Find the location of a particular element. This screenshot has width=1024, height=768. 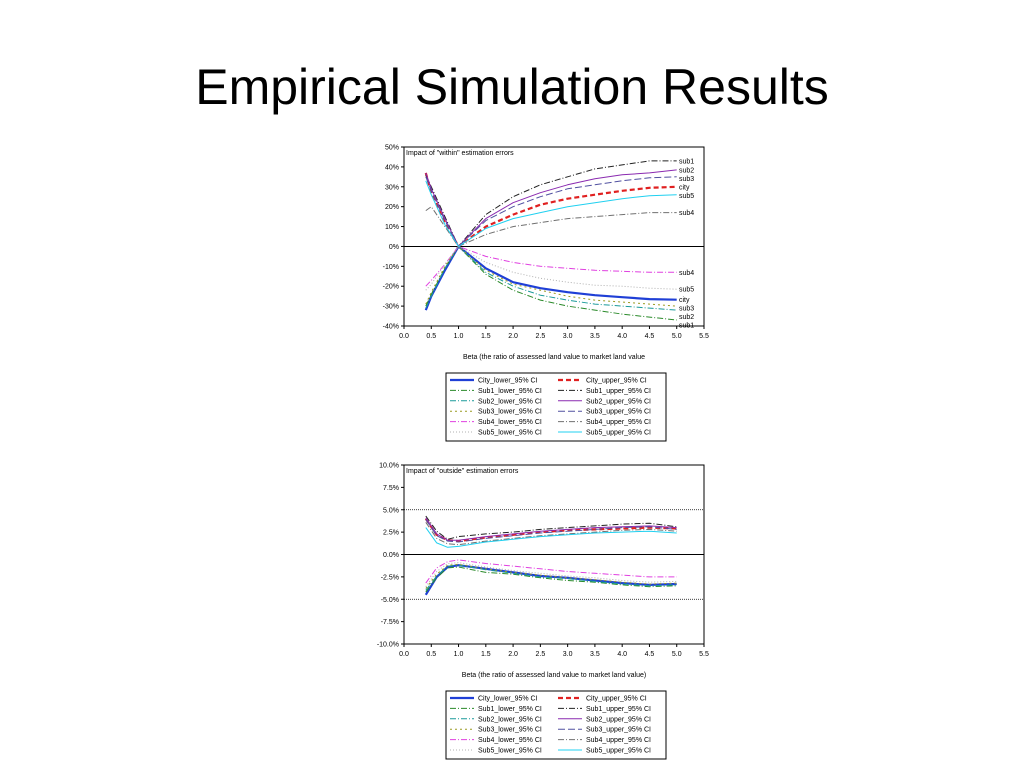

x-tick-label: 2.0 is located at coordinates (513, 336).